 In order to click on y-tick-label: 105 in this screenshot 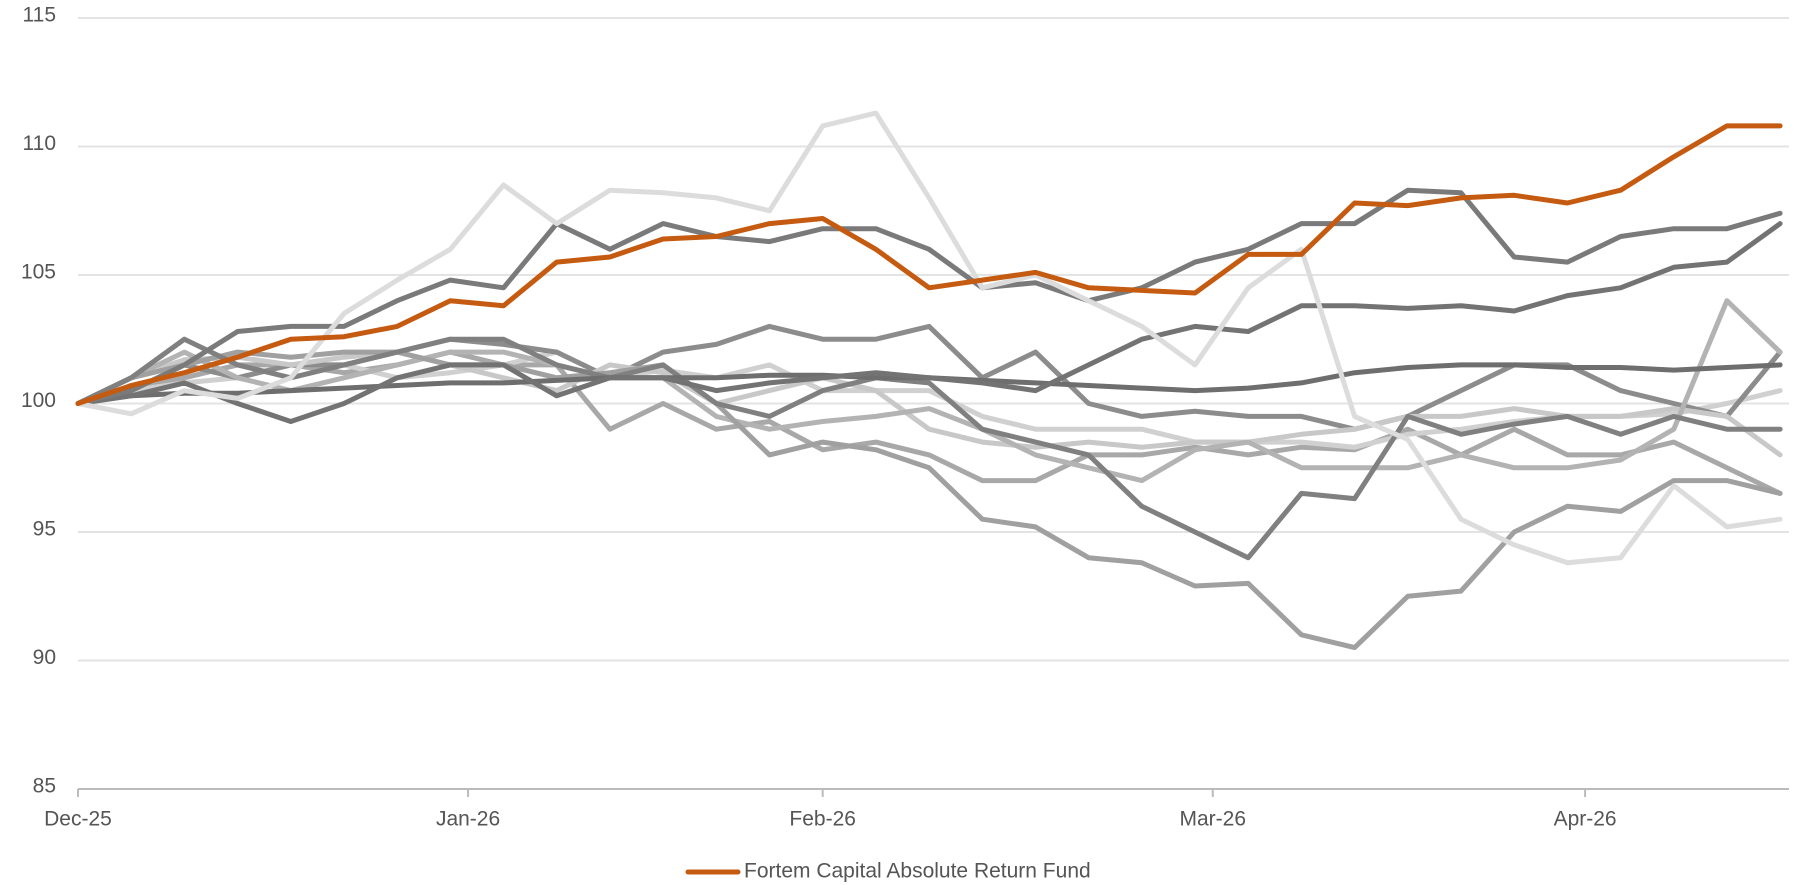, I will do `click(38, 272)`.